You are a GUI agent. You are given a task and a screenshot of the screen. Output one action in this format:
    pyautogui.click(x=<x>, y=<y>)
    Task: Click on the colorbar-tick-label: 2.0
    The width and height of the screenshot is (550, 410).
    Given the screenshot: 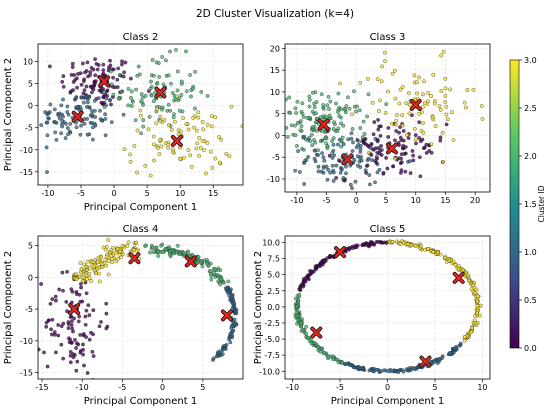 What is the action you would take?
    pyautogui.click(x=530, y=156)
    